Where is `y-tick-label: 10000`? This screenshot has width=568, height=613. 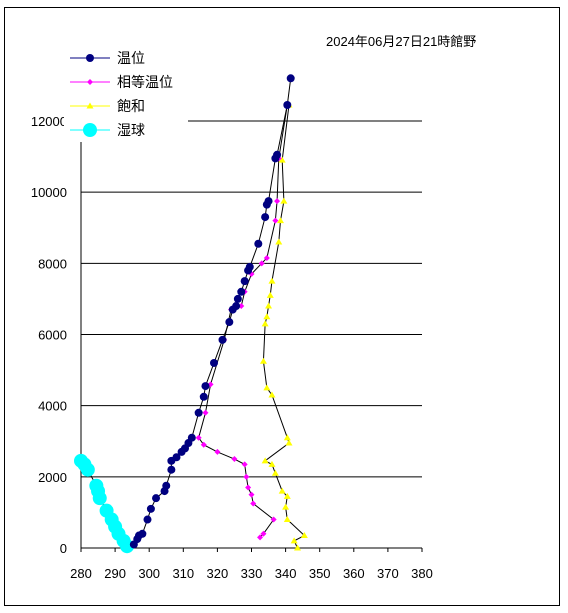
y-tick-label: 10000 is located at coordinates (49, 192).